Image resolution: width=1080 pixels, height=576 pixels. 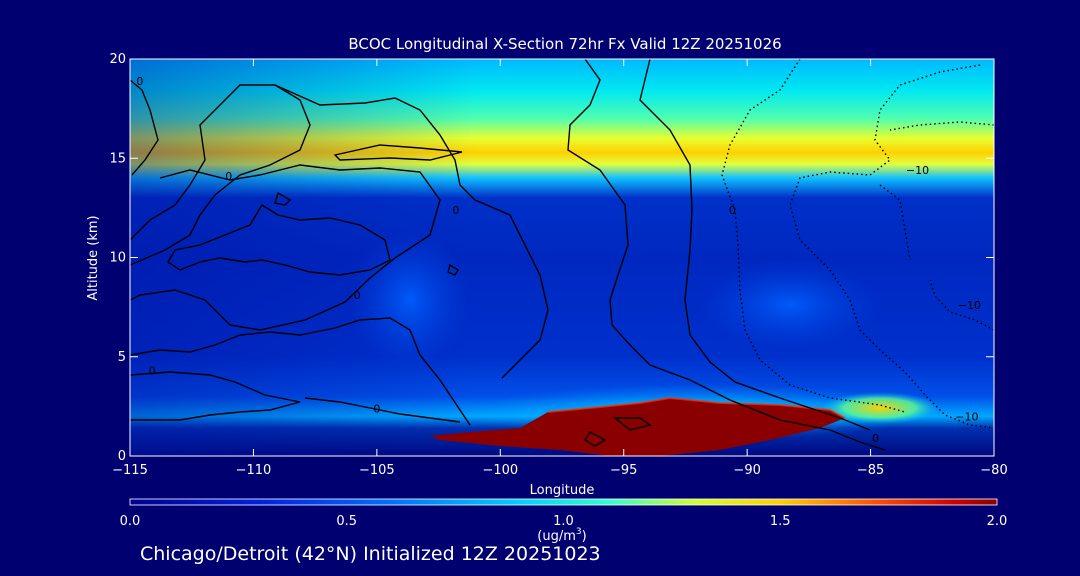 I want to click on colorbar-units-sup: 3, so click(x=579, y=532).